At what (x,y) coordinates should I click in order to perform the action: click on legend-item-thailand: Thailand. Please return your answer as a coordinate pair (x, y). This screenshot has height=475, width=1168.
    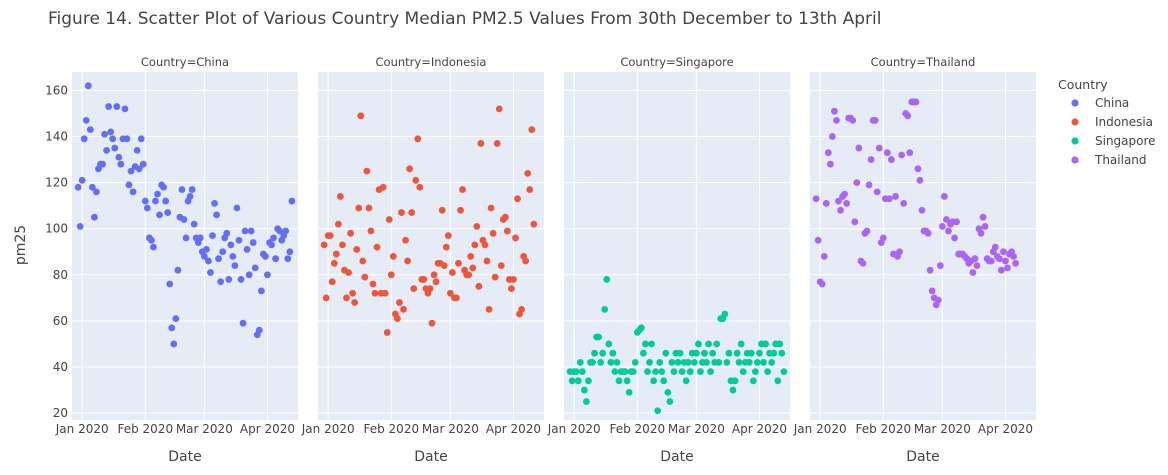
    Looking at the image, I should click on (1109, 160).